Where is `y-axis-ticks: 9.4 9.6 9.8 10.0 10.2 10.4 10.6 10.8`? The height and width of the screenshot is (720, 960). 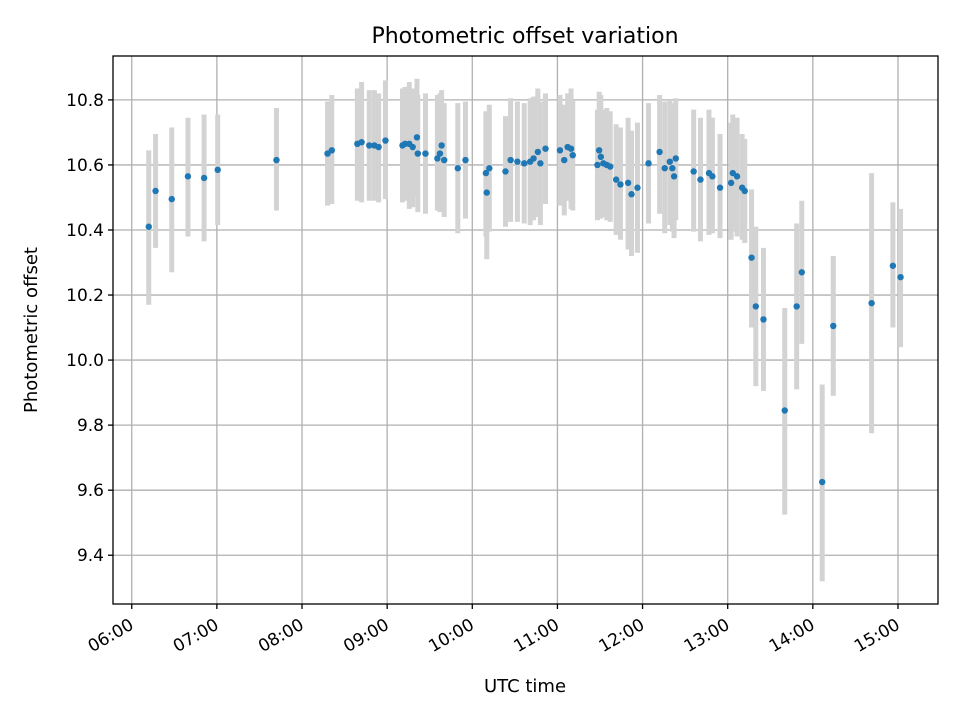 y-axis-ticks: 9.4 9.6 9.8 10.0 10.2 10.4 10.6 10.8 is located at coordinates (89, 328).